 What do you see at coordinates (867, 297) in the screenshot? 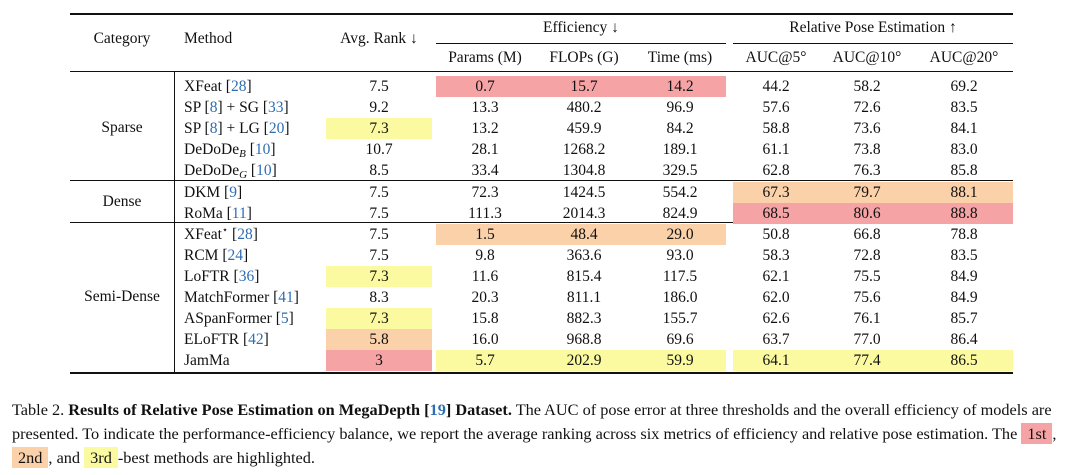
I see `value-cell: 75.6` at bounding box center [867, 297].